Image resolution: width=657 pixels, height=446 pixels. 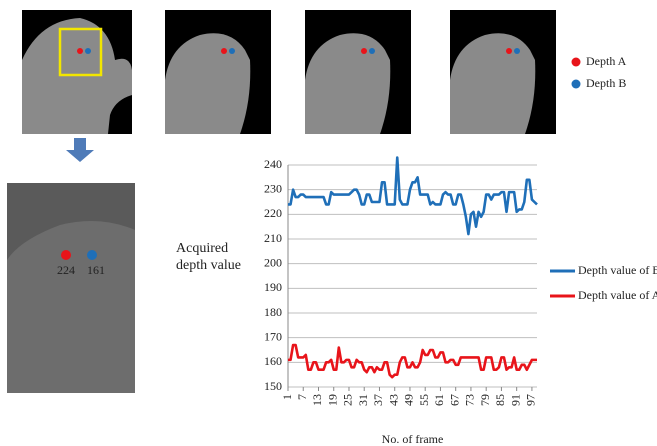 I want to click on y-tick-label: 230, so click(x=273, y=188).